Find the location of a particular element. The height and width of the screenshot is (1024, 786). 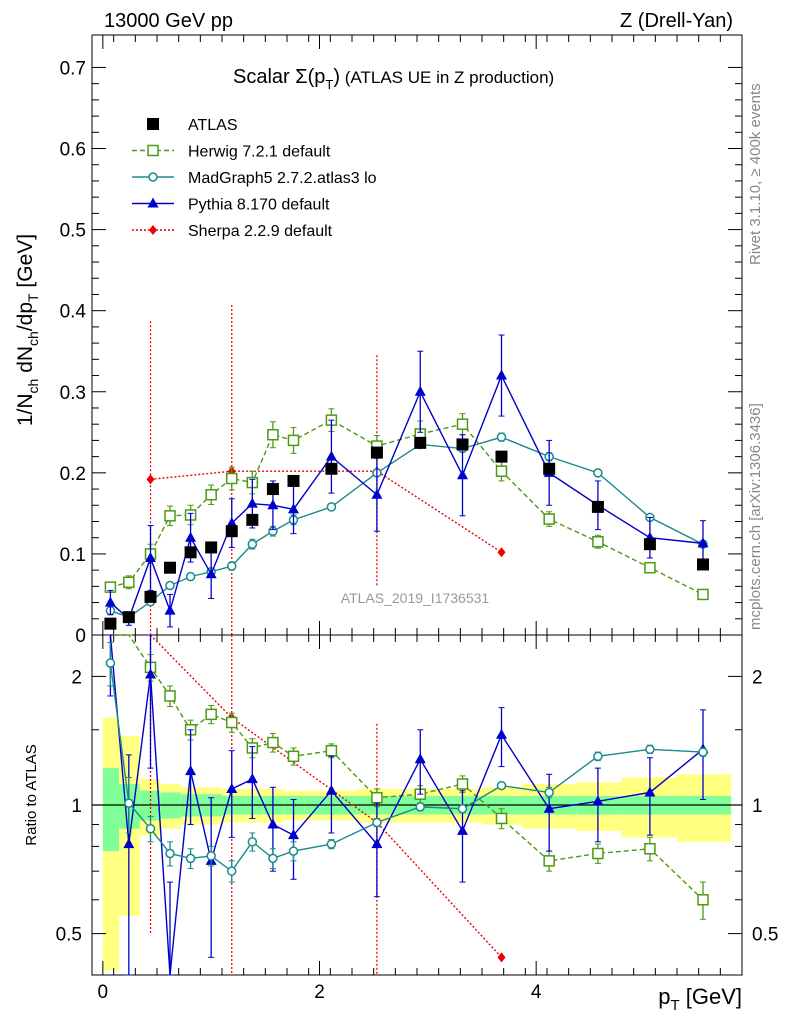

main-ylabel-text: 1/Nch dNch/dpT [GeV] is located at coordinates (27, 330).